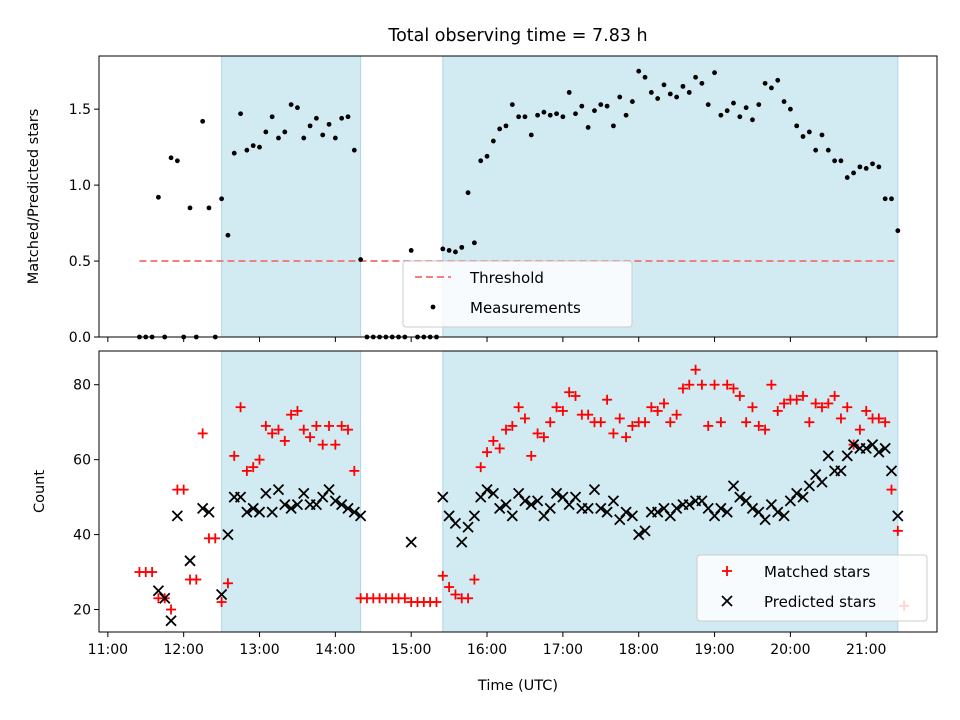  I want to click on chart-title: Total observing time = 7.83 h, so click(517, 36).